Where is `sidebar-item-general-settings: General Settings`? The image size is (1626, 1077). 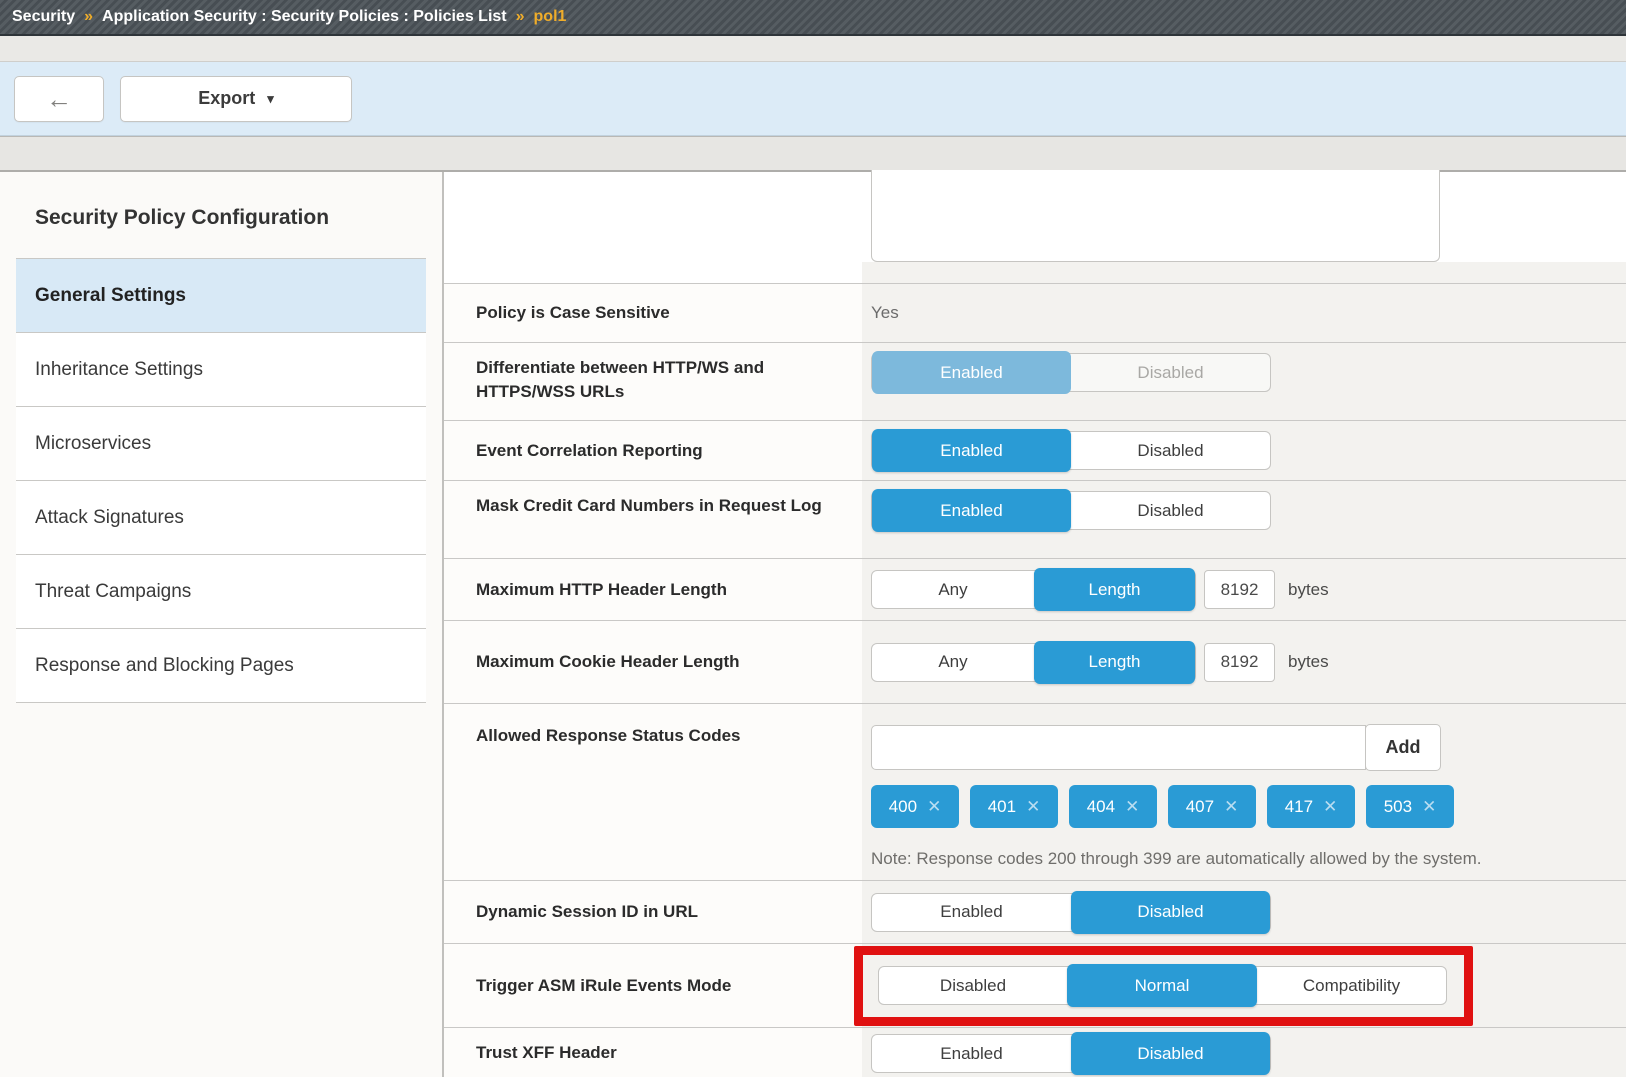
sidebar-item-general-settings: General Settings is located at coordinates (221, 296).